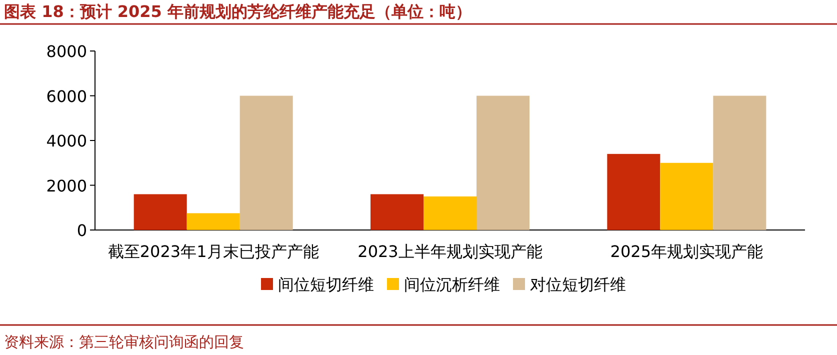 The image size is (837, 355). Describe the element at coordinates (124, 342) in the screenshot. I see `text: 资料来源：第三轮审核问询函的回复` at that location.